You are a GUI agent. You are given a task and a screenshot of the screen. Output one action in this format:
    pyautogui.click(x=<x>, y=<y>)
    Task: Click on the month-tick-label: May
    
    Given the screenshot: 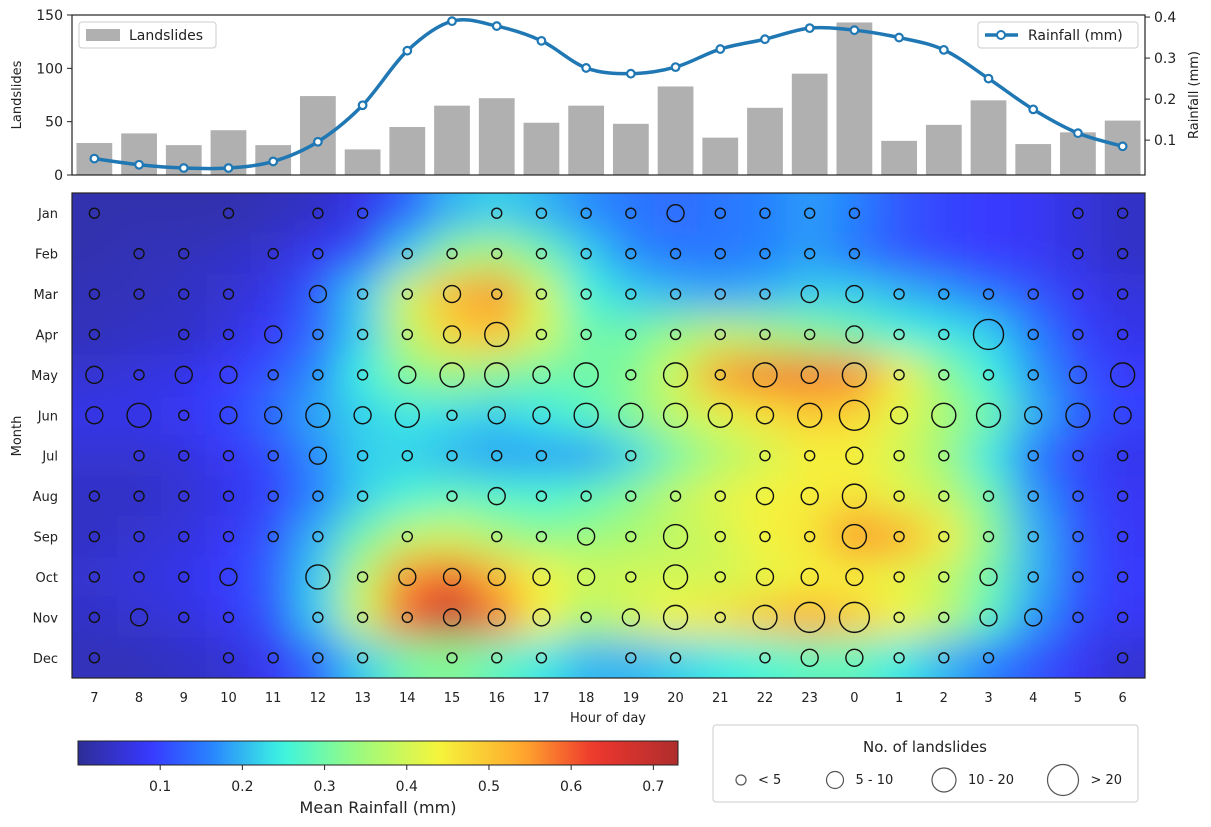 What is the action you would take?
    pyautogui.click(x=44, y=376)
    